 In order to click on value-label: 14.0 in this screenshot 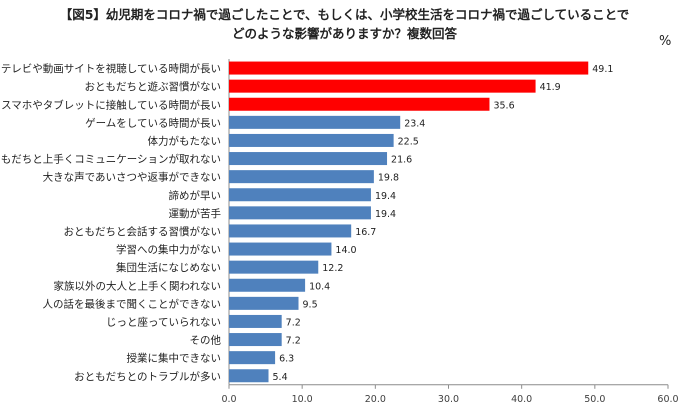, I will do `click(345, 250)`.